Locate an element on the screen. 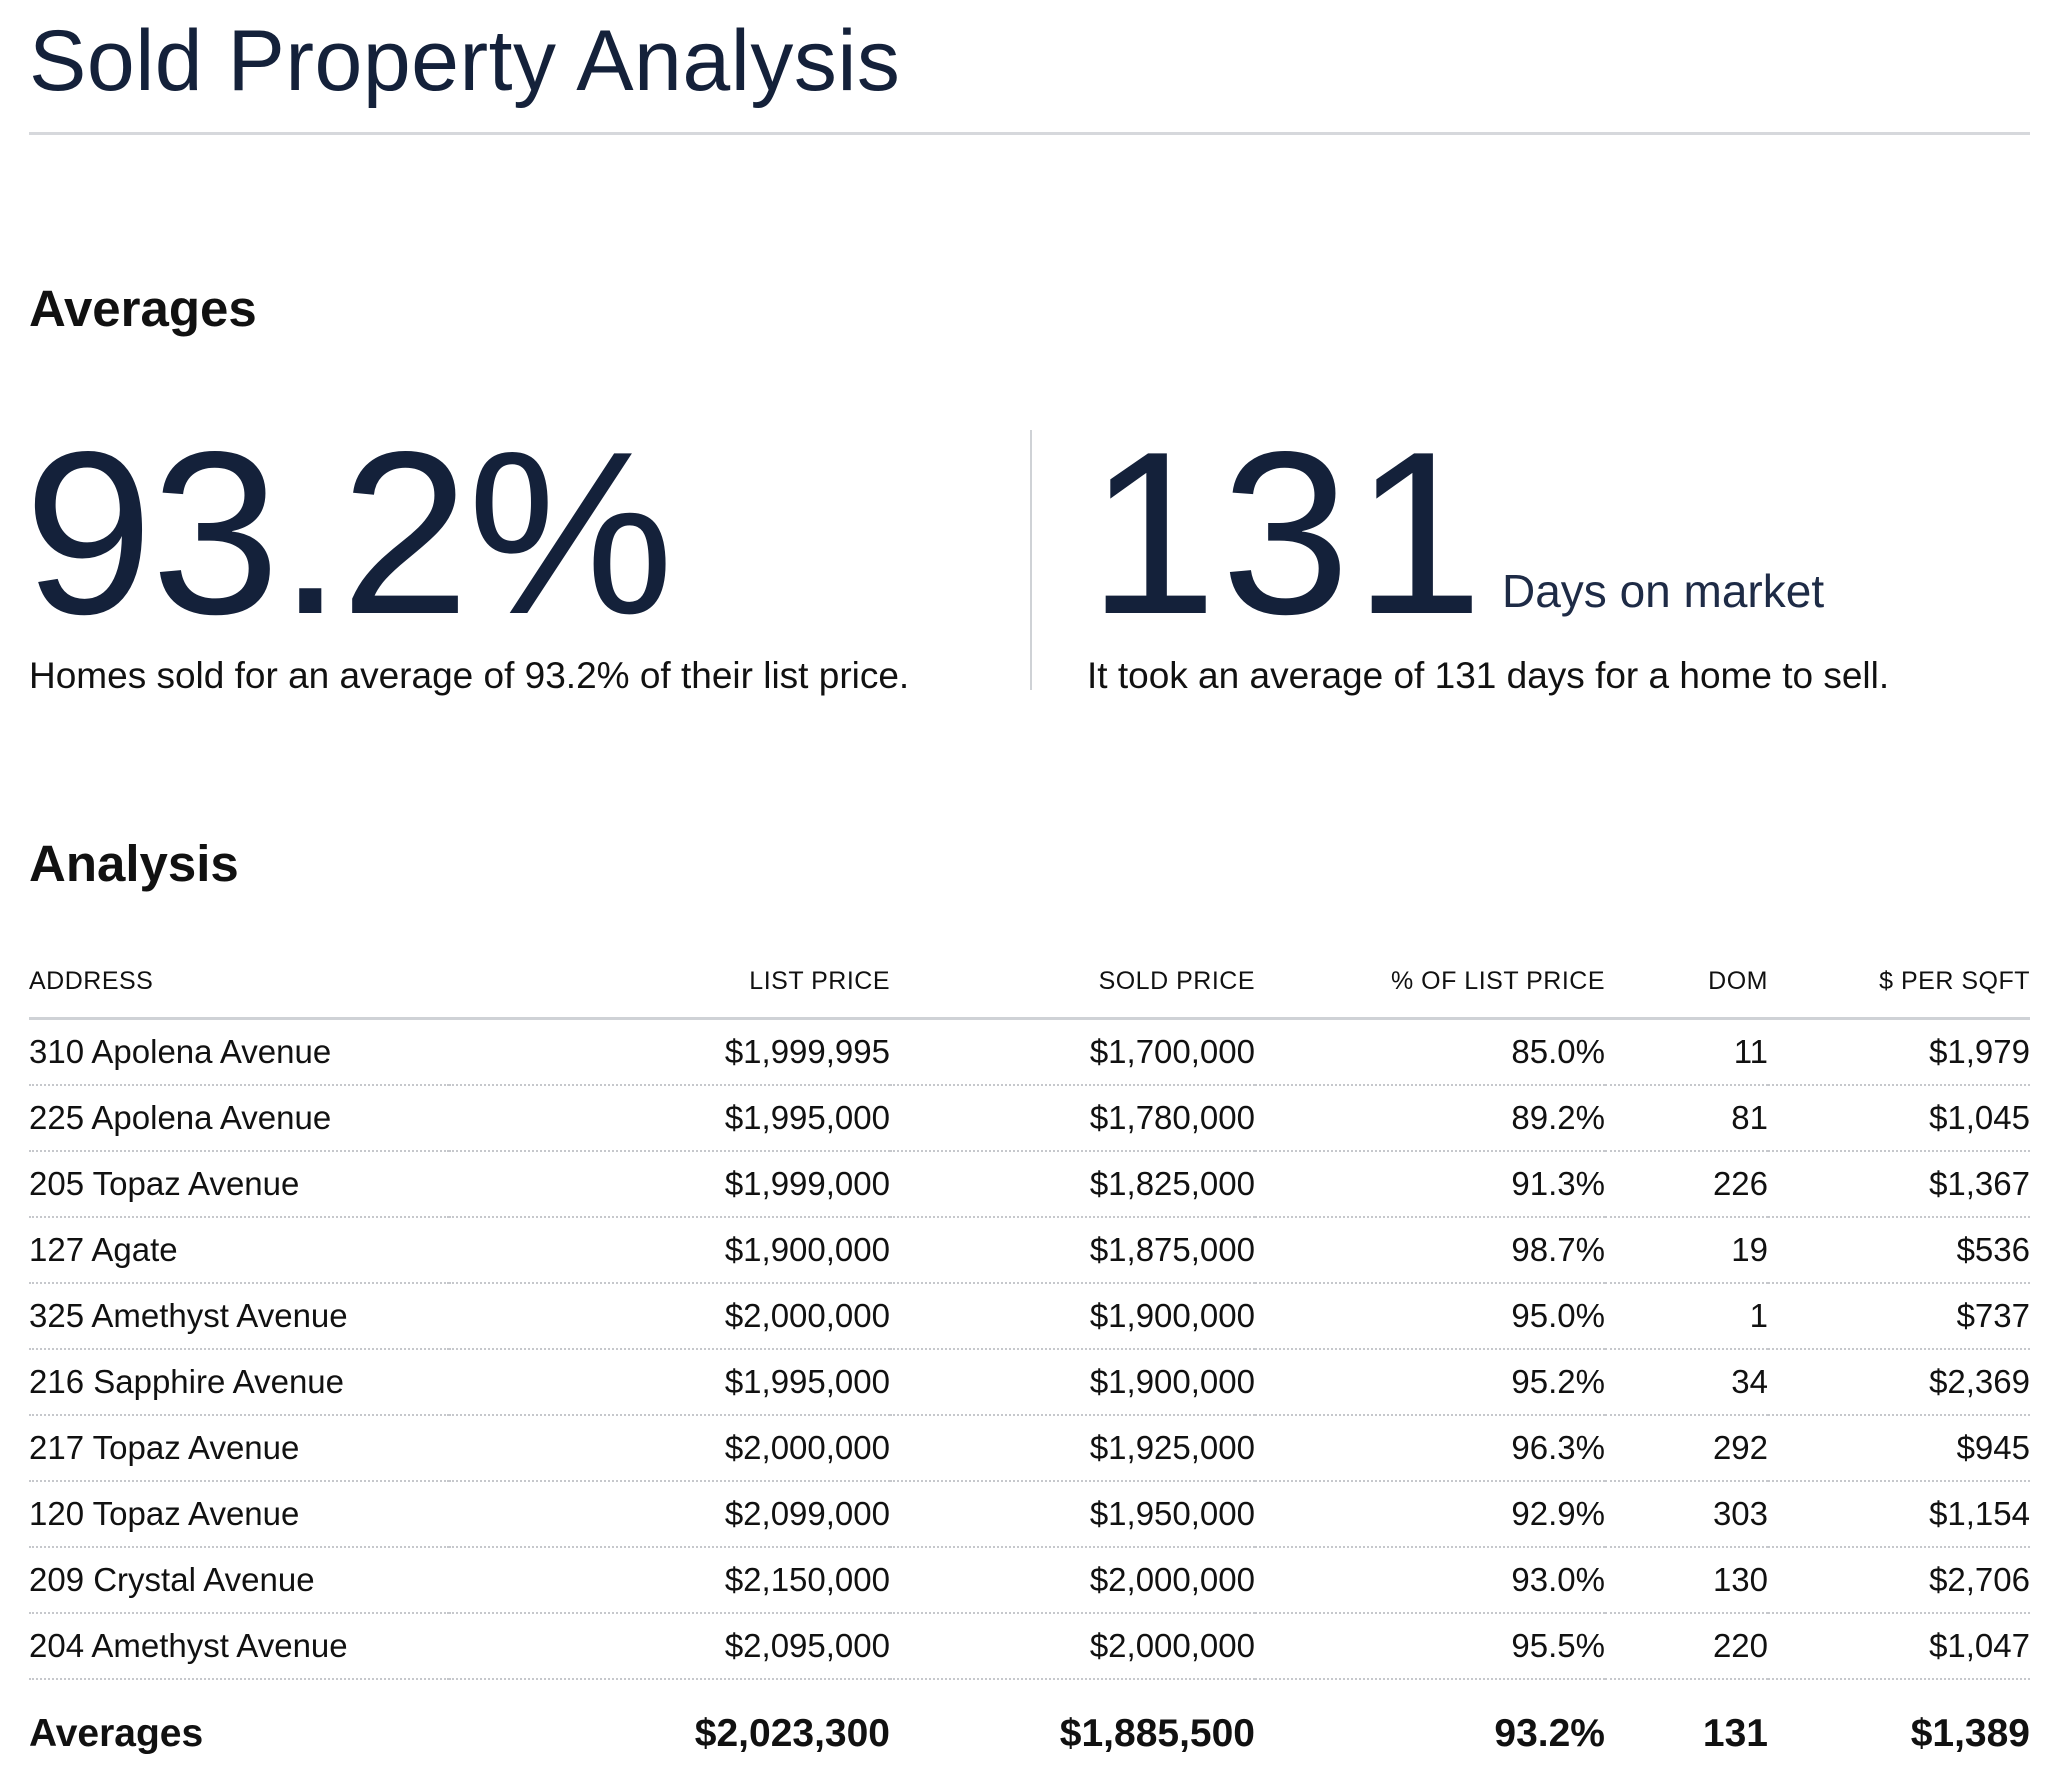  averages-row-label: Averages is located at coordinates (116, 1733).